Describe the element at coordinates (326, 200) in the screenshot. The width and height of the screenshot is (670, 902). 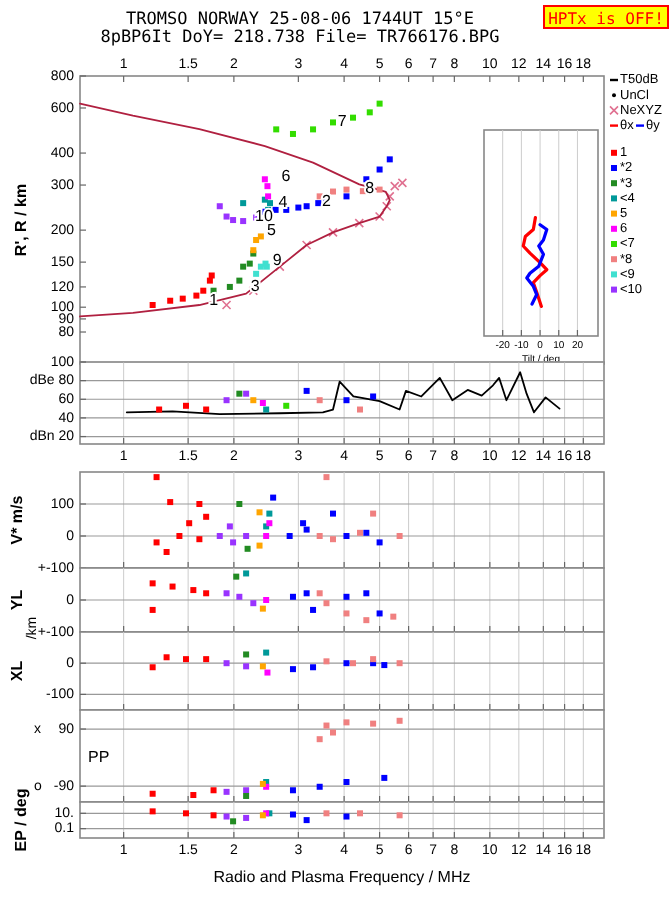
I see `annotation: 2` at that location.